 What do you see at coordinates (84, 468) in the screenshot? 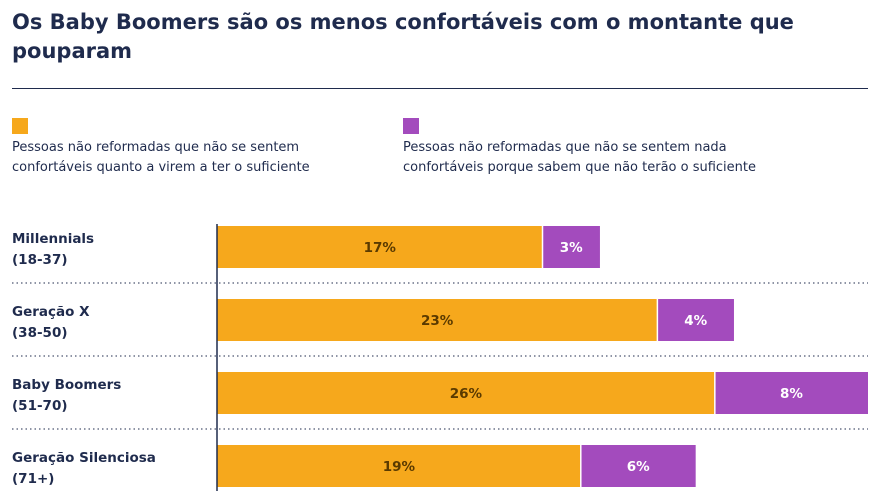
I see `category-label: Geração Silenciosa (71+)` at bounding box center [84, 468].